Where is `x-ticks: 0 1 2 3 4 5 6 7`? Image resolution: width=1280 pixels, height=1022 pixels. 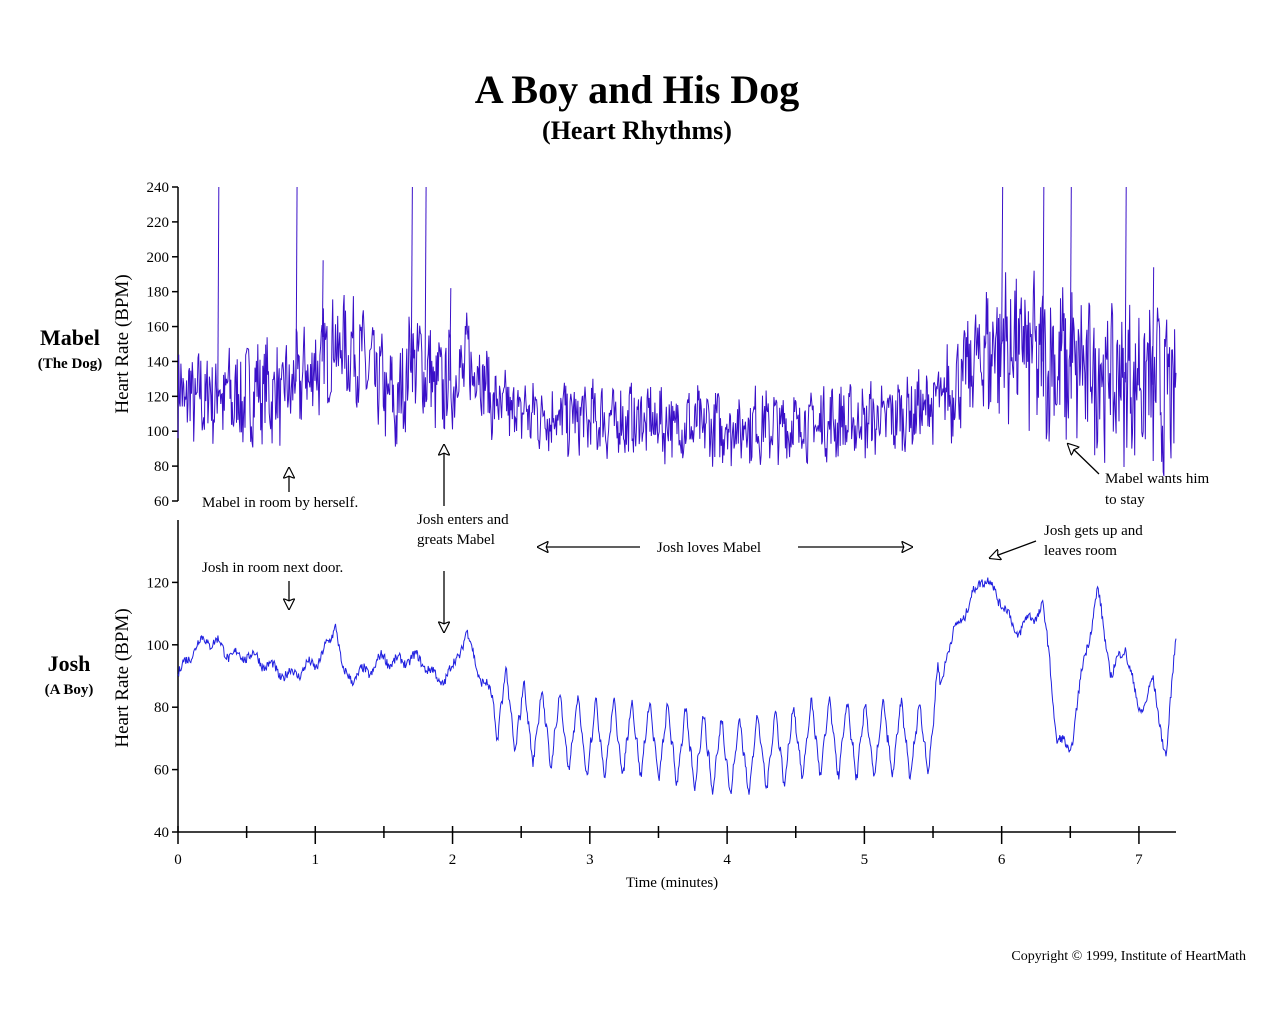
x-ticks: 0 1 2 3 4 5 6 7 is located at coordinates (658, 847).